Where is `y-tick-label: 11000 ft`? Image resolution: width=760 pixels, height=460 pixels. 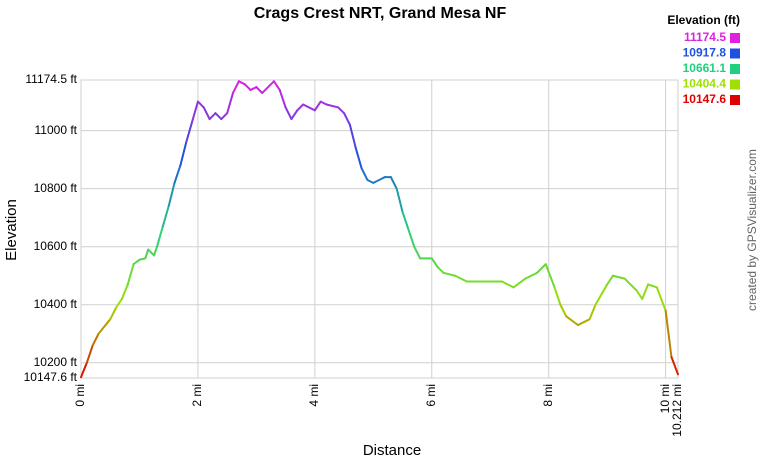
y-tick-label: 11000 ft is located at coordinates (56, 130).